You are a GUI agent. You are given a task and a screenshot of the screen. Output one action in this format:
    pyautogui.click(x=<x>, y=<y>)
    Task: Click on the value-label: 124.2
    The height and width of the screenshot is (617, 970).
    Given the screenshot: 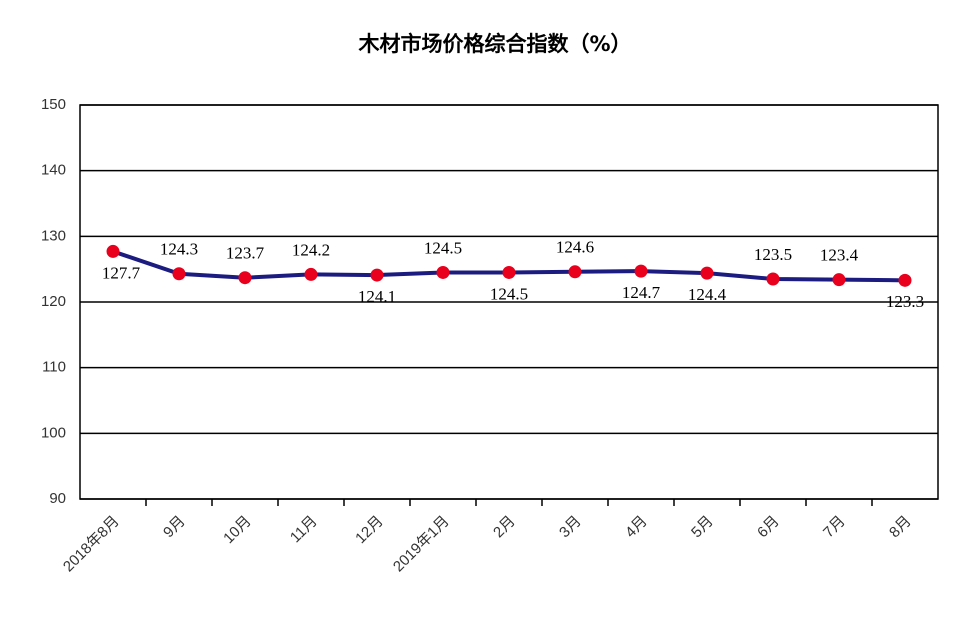 What is the action you would take?
    pyautogui.click(x=311, y=249)
    